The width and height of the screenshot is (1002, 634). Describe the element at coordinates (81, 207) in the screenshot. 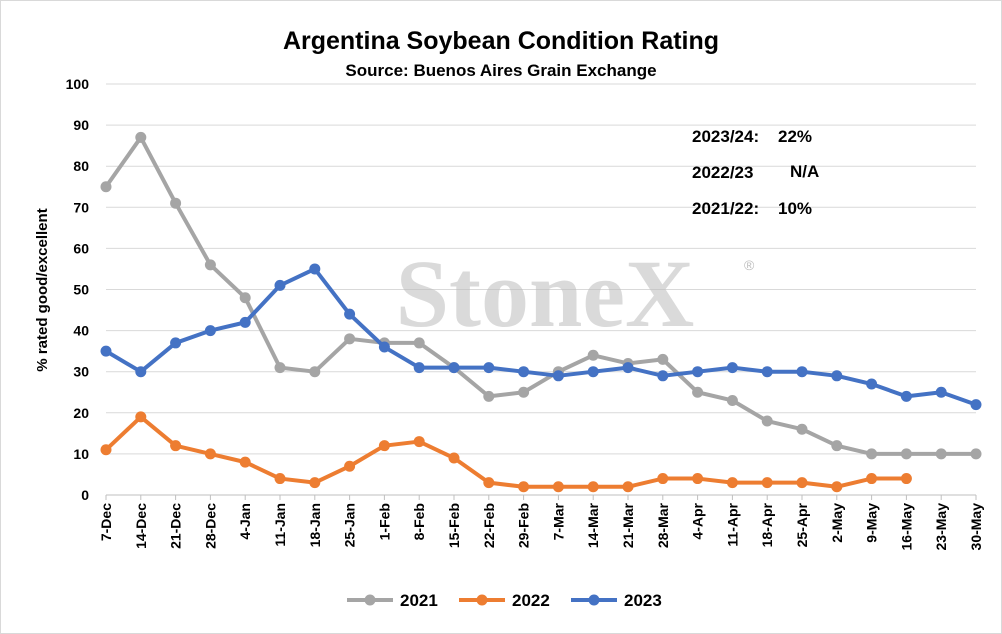

I see `y-tick-label: 70` at that location.